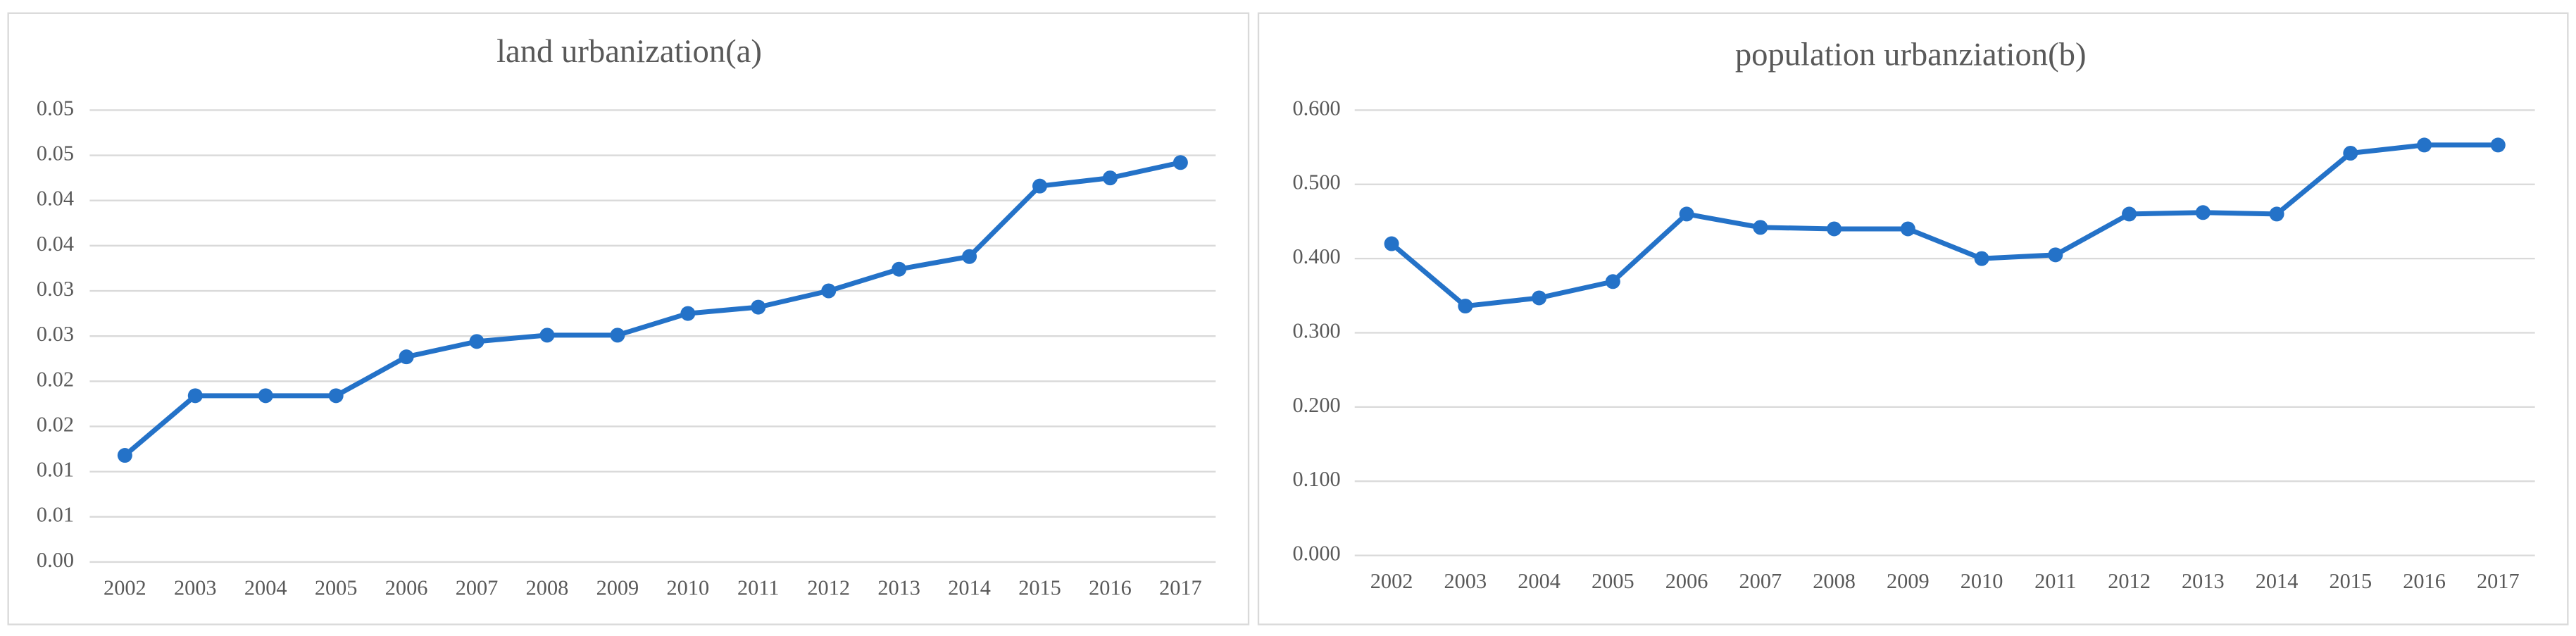 This screenshot has width=2576, height=636. Describe the element at coordinates (1316, 256) in the screenshot. I see `y-tick-label: 0.400` at that location.